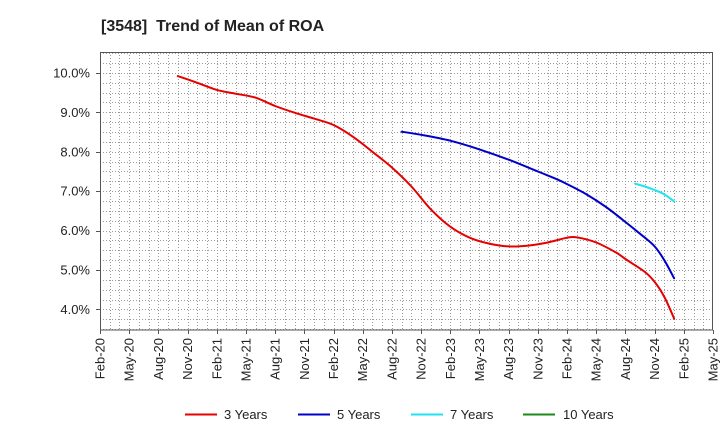 This screenshot has width=720, height=440. Describe the element at coordinates (713, 359) in the screenshot. I see `x-tick-label: May-25` at that location.